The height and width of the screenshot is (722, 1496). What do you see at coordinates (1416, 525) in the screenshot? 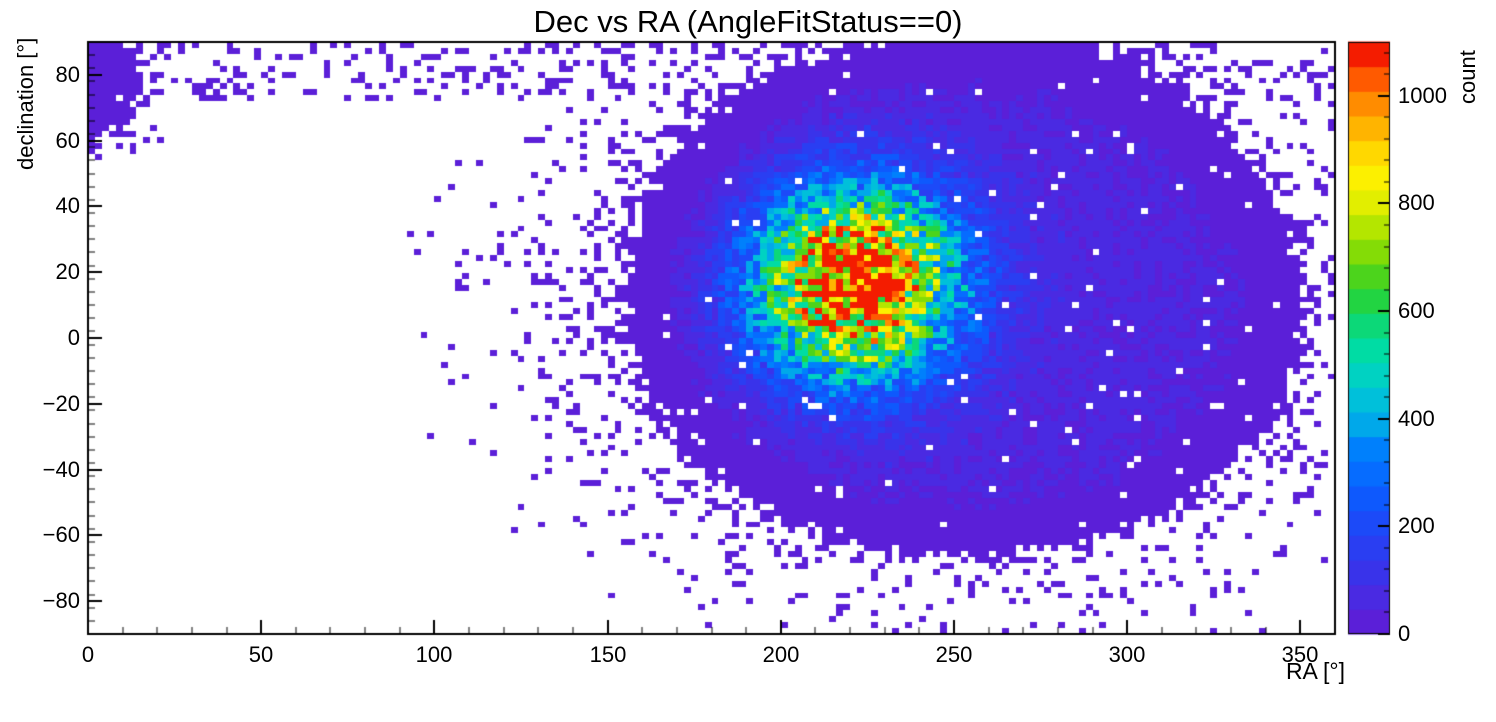
I see `colorbar-tick-label: 200` at bounding box center [1416, 525].